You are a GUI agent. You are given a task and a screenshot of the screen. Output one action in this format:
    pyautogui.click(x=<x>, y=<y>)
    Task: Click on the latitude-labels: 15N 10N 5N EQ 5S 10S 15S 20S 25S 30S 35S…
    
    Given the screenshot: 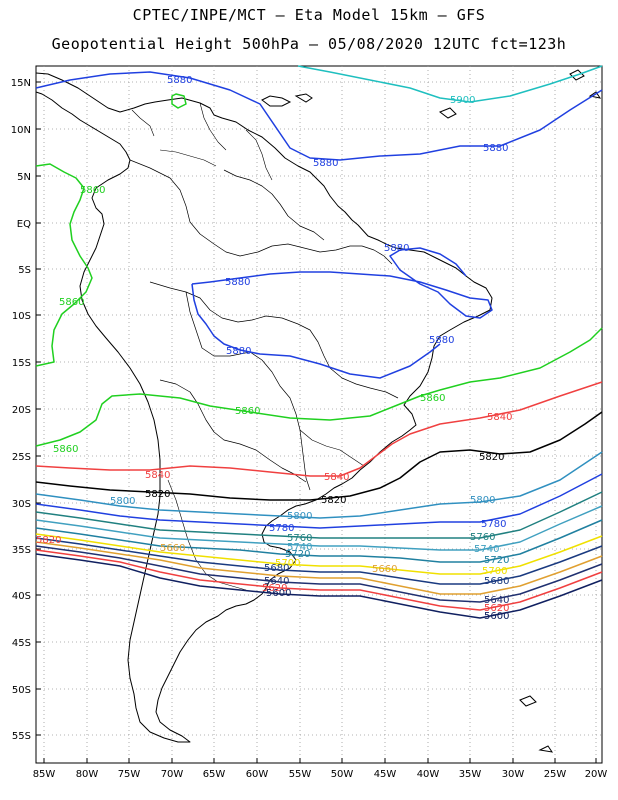 What is the action you would take?
    pyautogui.click(x=21, y=410)
    